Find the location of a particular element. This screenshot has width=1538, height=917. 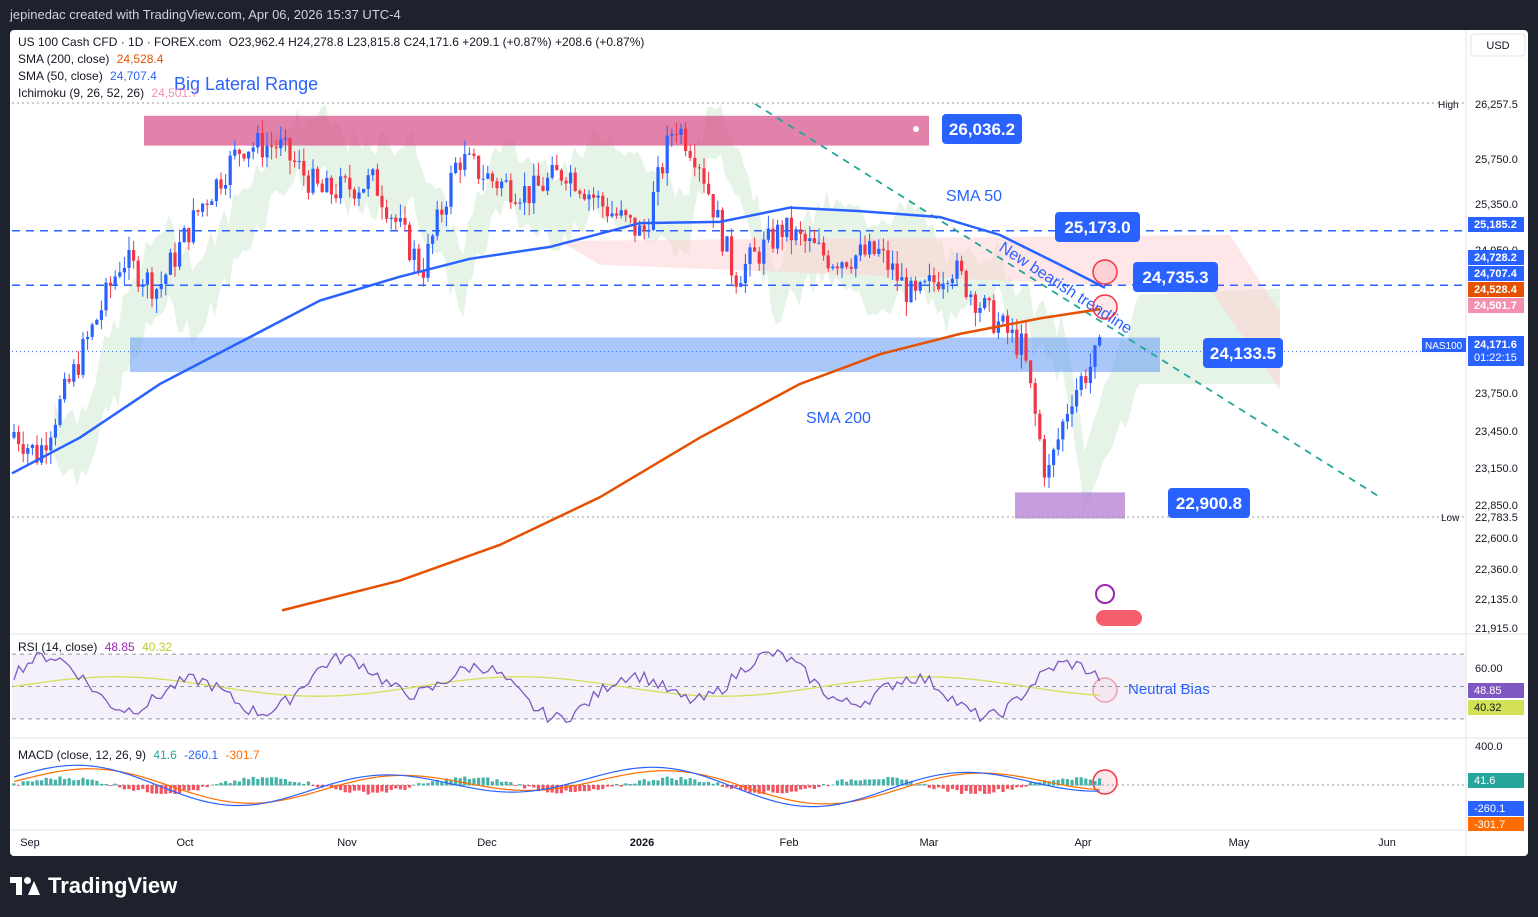

time-label-2026: 2026 is located at coordinates (642, 843).